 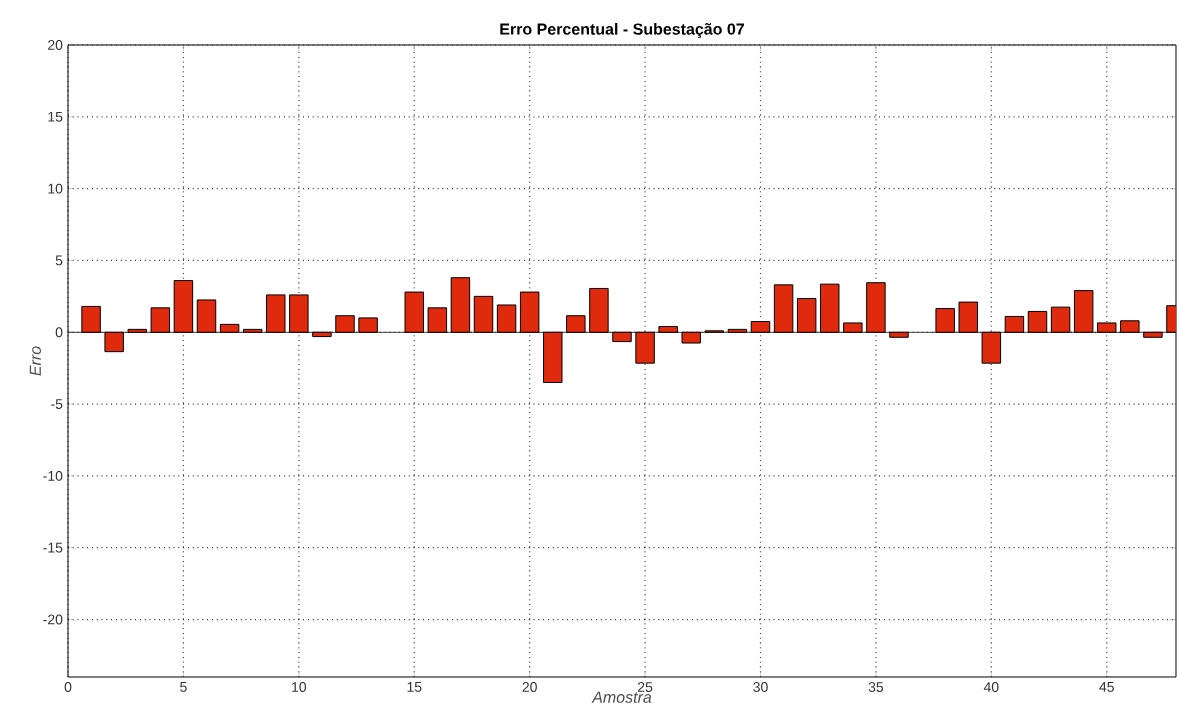 What do you see at coordinates (53, 619) in the screenshot?
I see `y-tick-label: -20` at bounding box center [53, 619].